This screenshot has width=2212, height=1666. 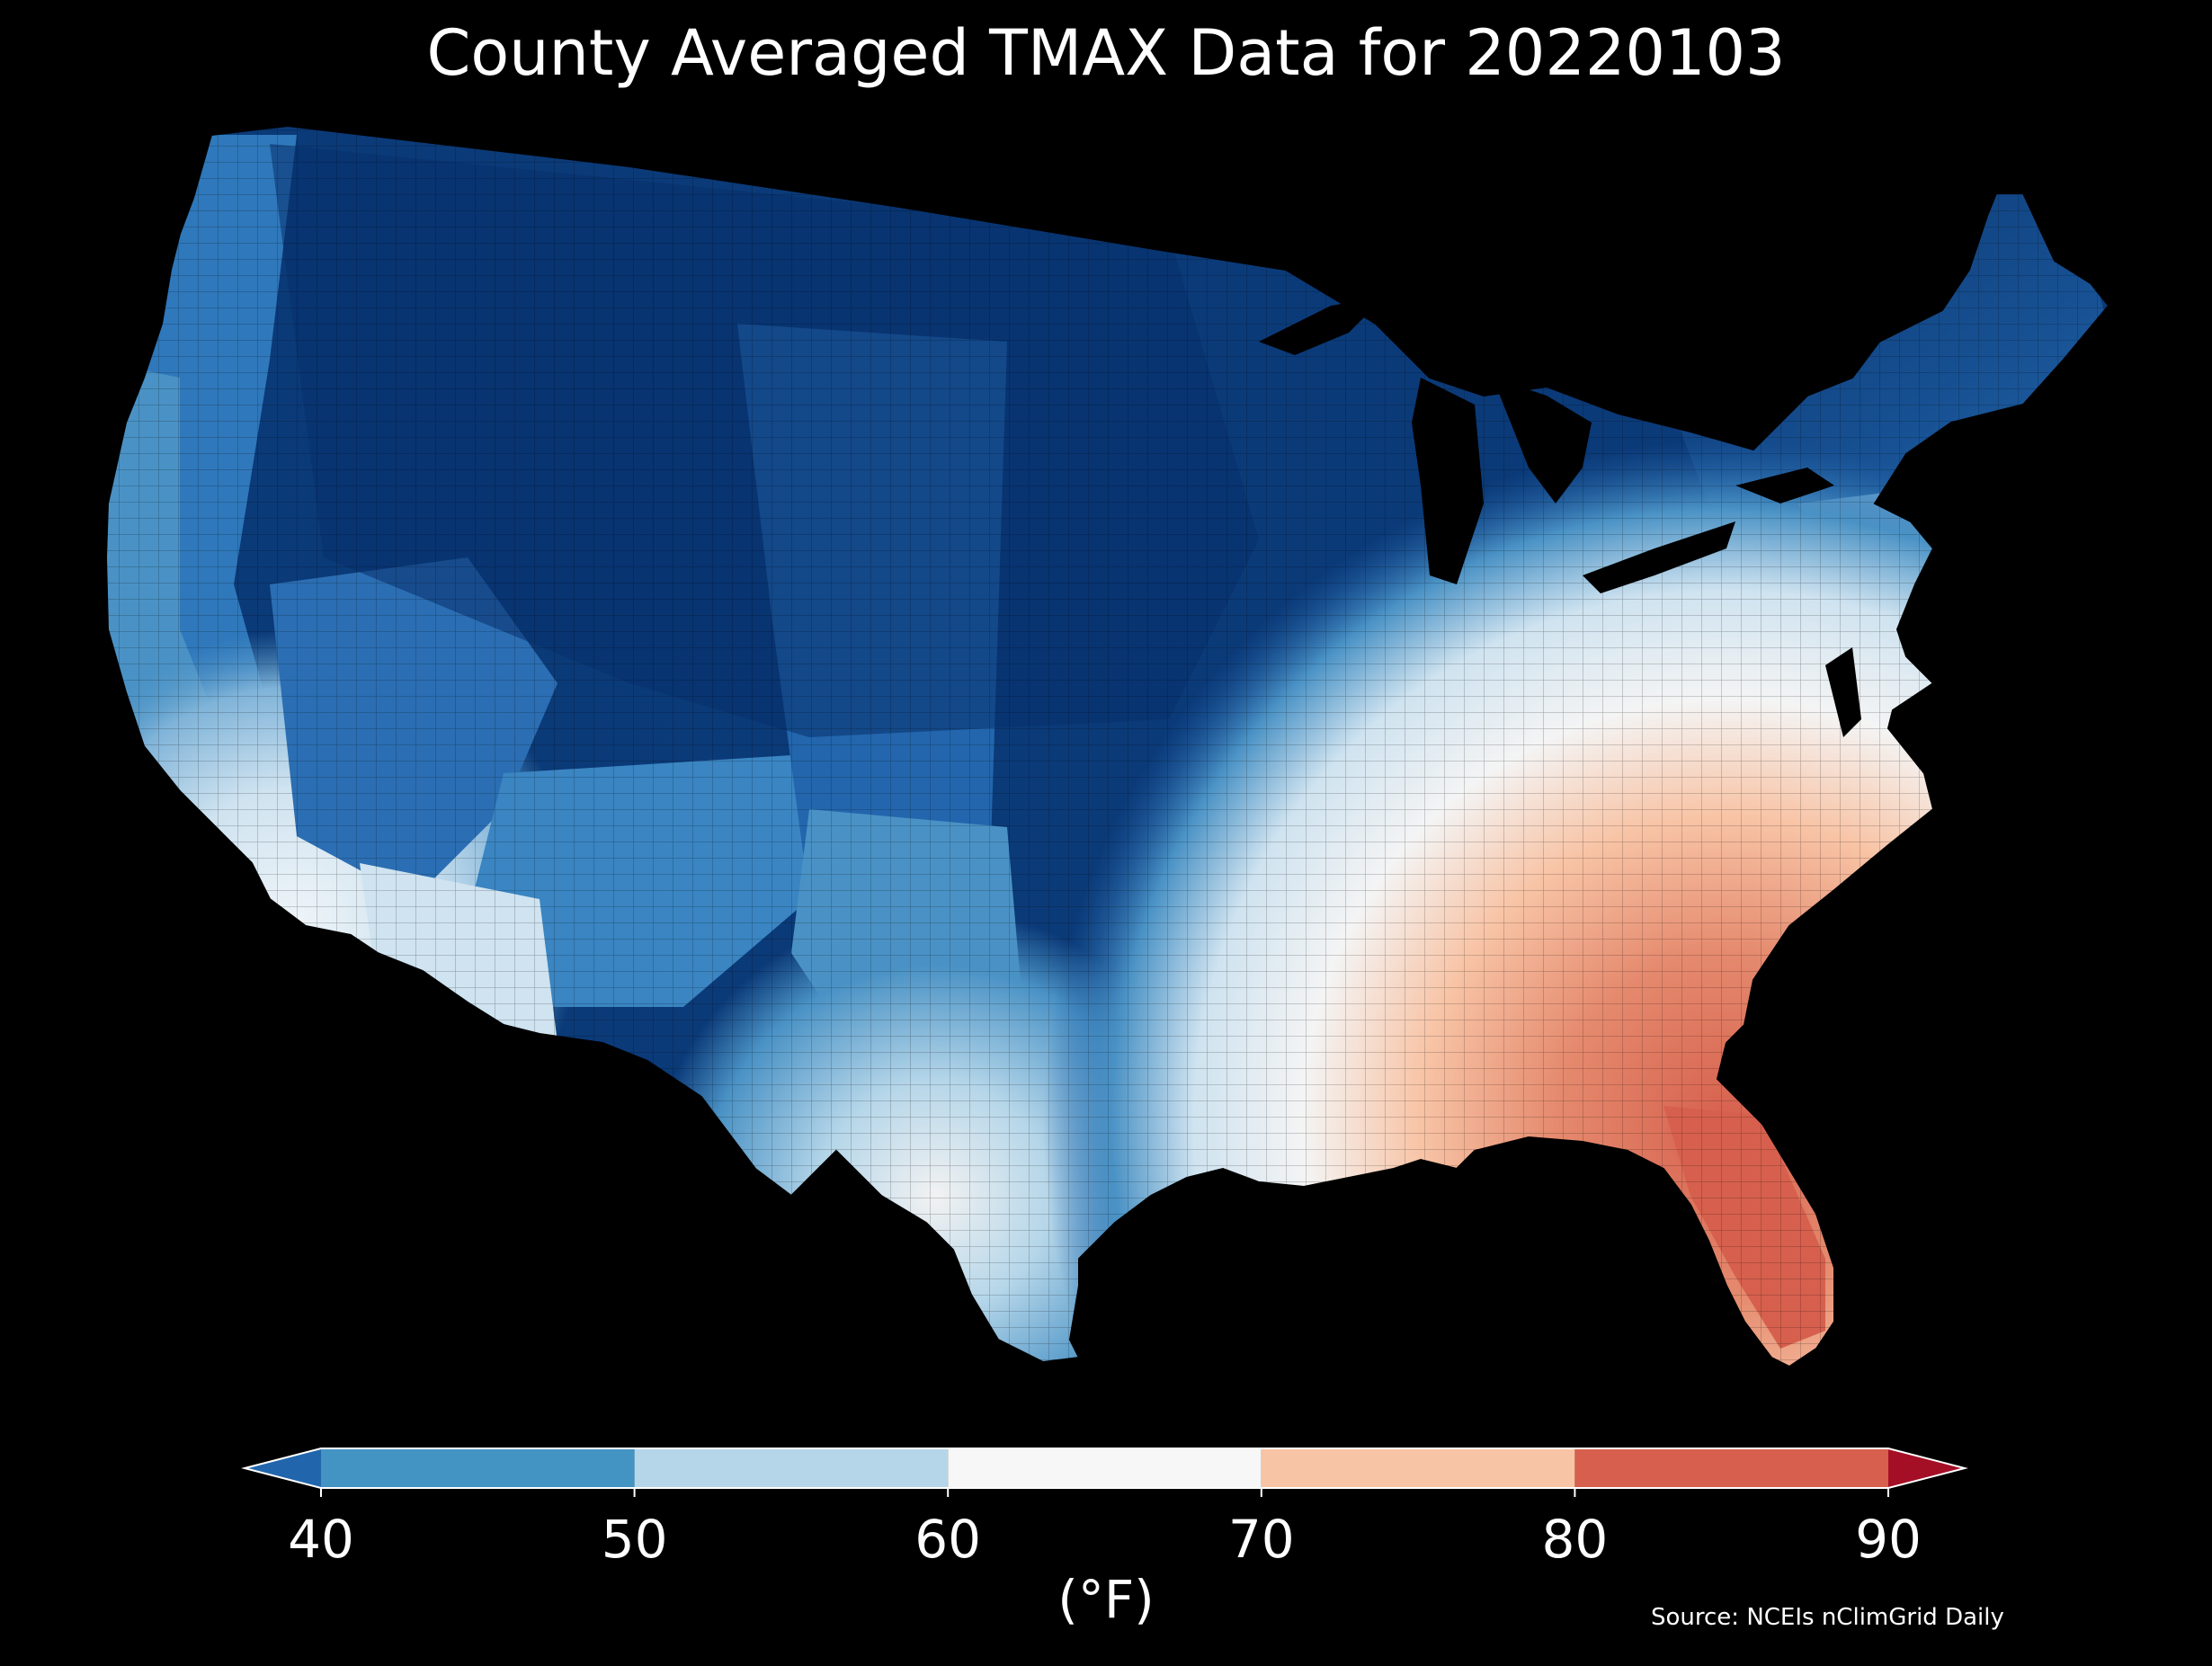 What do you see at coordinates (1106, 53) in the screenshot?
I see `map-title: County Averaged TMAX Data for 20220103` at bounding box center [1106, 53].